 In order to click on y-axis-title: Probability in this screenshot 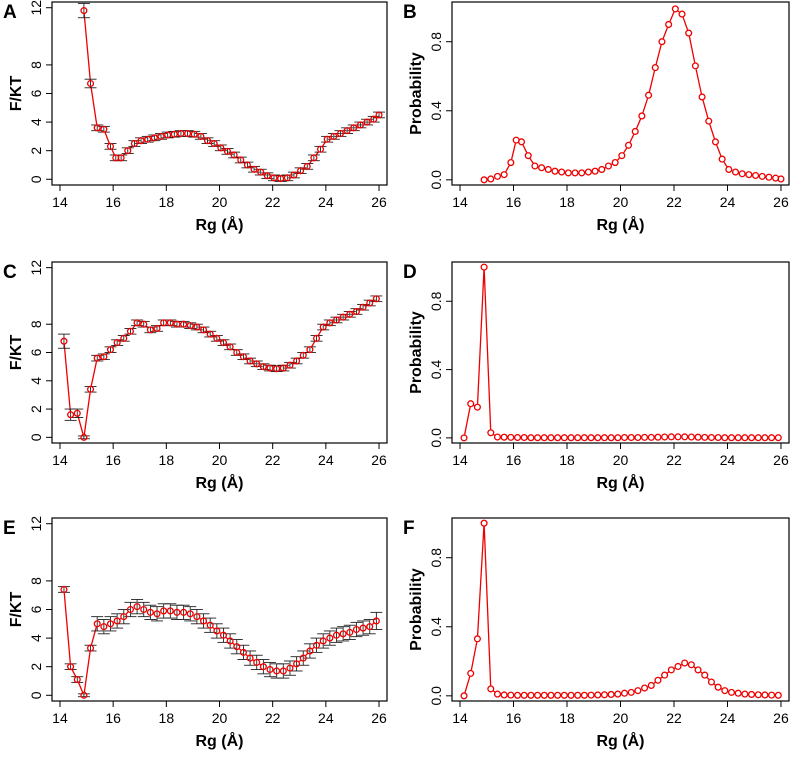, I will do `click(416, 93)`.